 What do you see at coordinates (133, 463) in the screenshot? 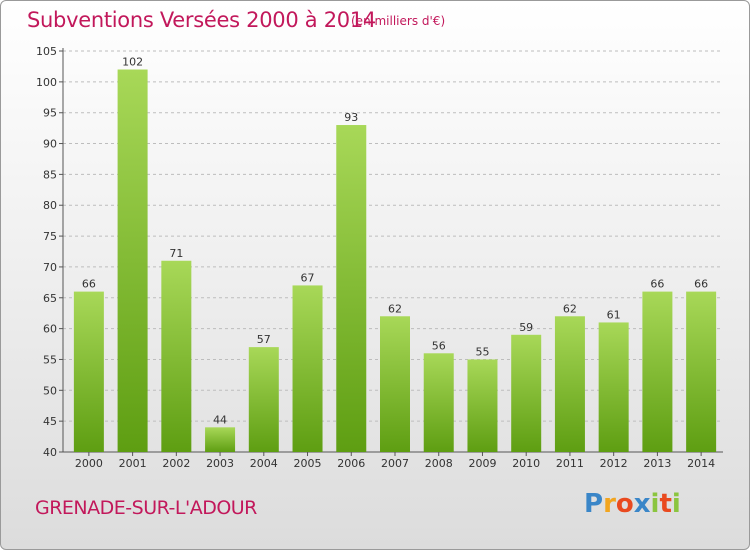
I see `x-tick-label: 2001` at bounding box center [133, 463].